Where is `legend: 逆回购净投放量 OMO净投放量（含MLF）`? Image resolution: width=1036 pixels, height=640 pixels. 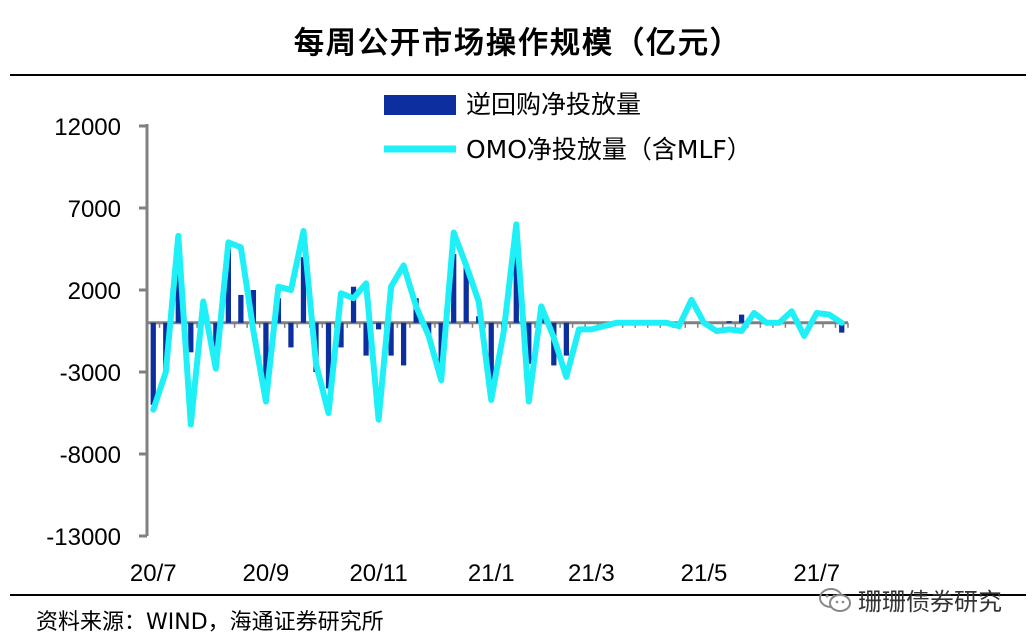
legend: 逆回购净投放量 OMO净投放量（含MLF） is located at coordinates (568, 127).